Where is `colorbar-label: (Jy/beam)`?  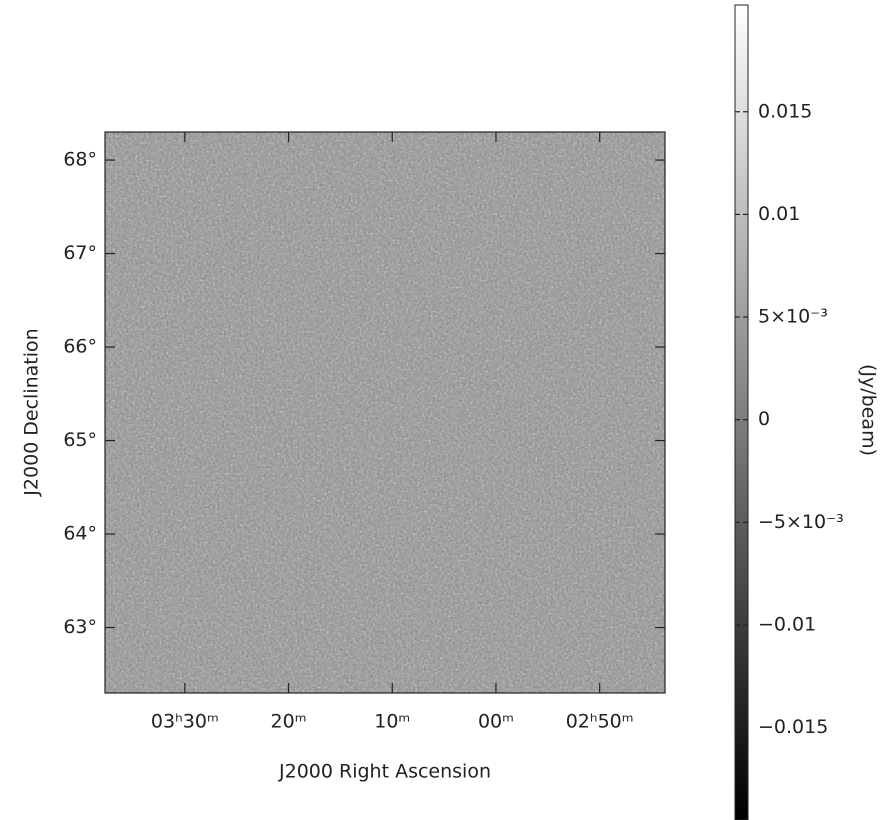 colorbar-label: (Jy/beam) is located at coordinates (869, 410).